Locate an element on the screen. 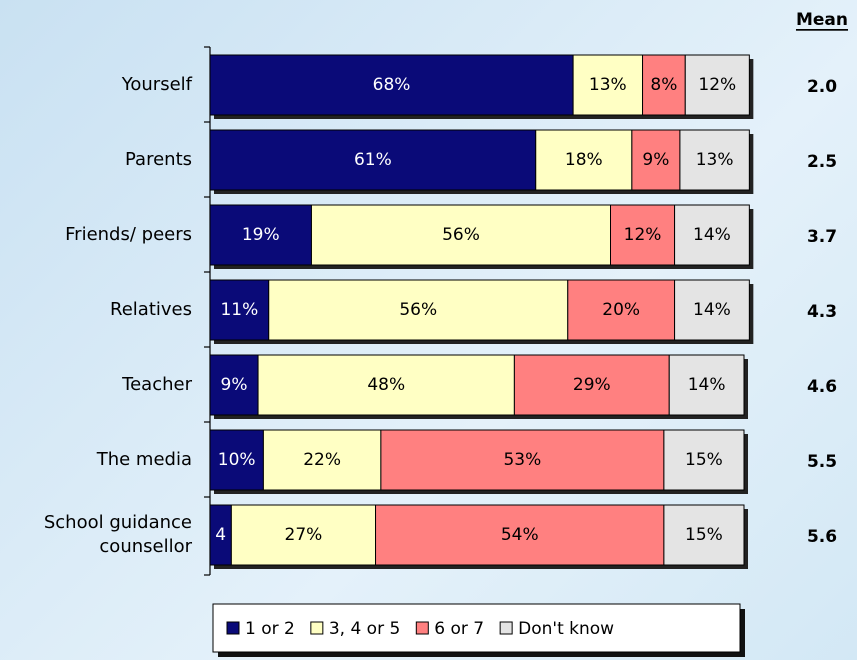  category-label: The media is located at coordinates (144, 459).